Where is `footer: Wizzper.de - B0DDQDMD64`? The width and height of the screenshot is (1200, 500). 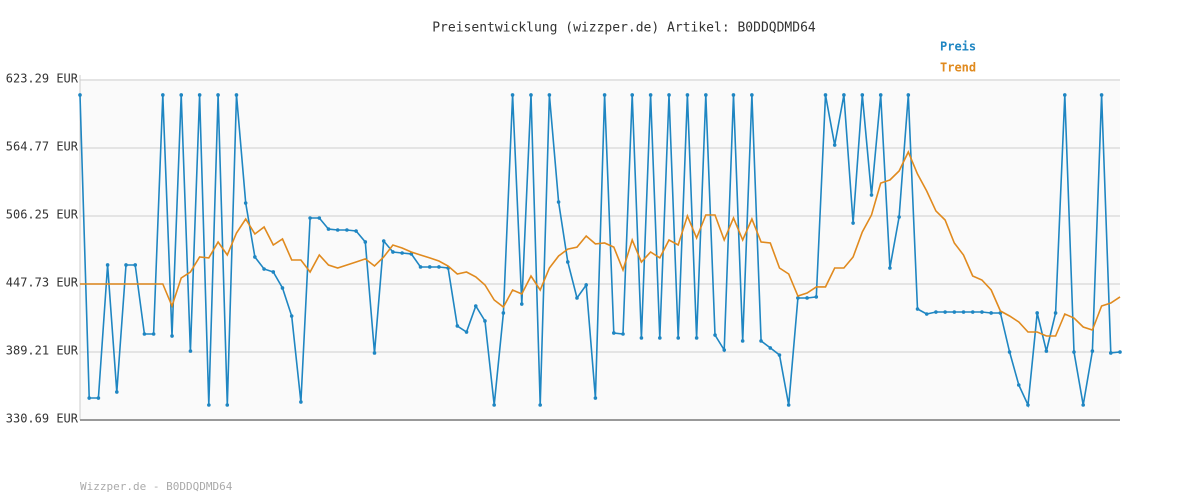
footer: Wizzper.de - B0DDQDMD64 is located at coordinates (156, 486).